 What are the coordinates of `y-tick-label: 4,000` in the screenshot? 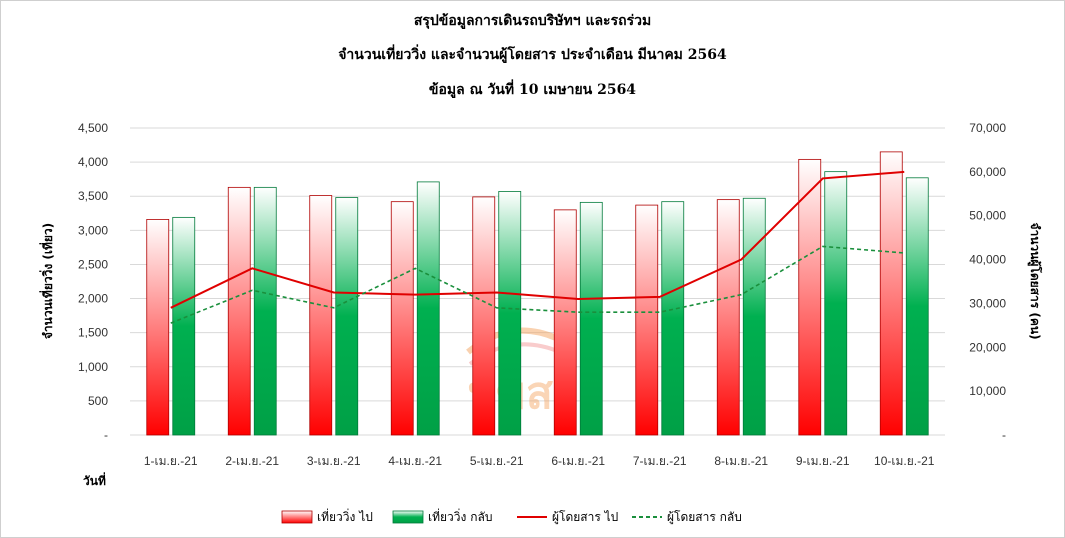 It's located at (93, 162).